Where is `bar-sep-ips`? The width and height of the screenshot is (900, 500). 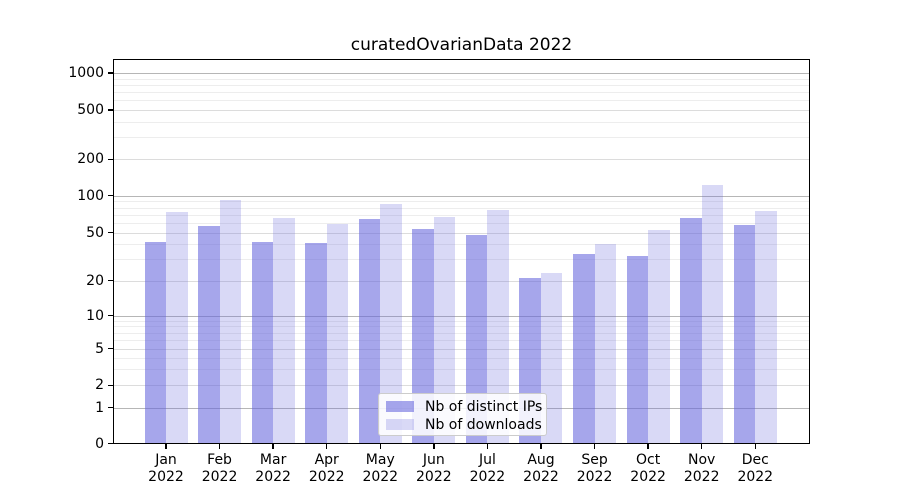
bar-sep-ips is located at coordinates (584, 349).